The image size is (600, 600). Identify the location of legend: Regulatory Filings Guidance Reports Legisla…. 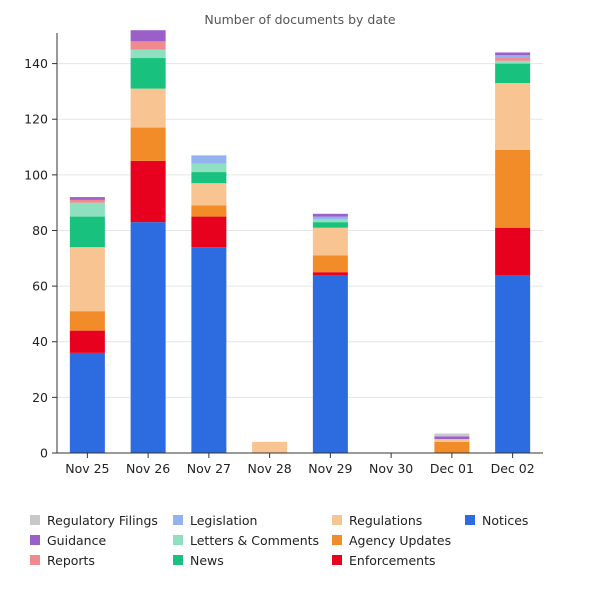
(310, 540).